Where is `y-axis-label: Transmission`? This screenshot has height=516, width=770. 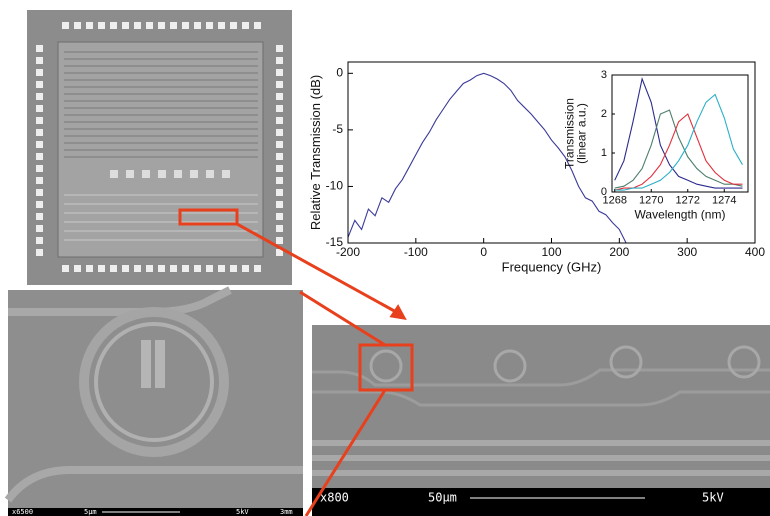 y-axis-label: Transmission is located at coordinates (570, 133).